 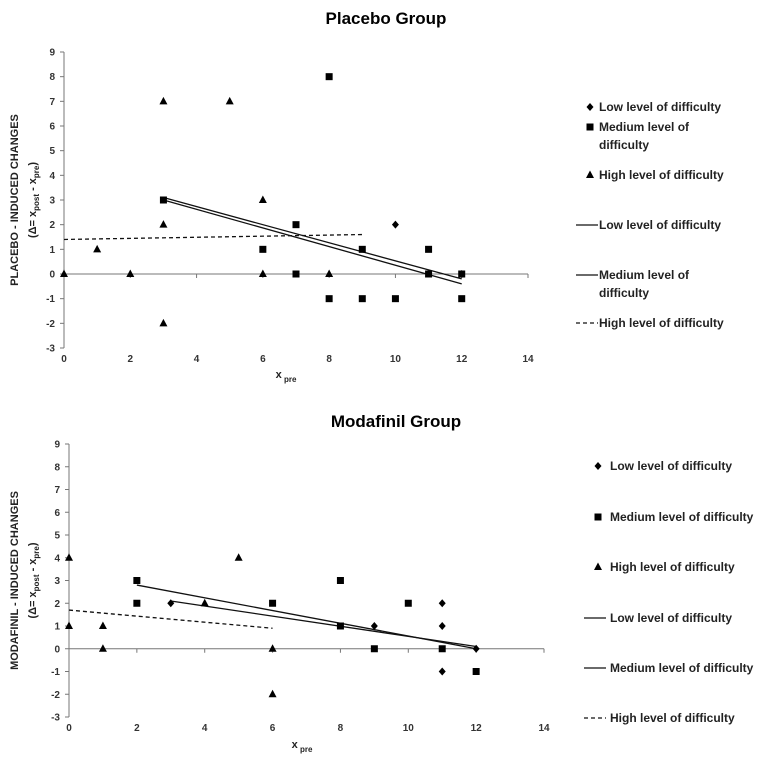 What do you see at coordinates (197, 359) in the screenshot?
I see `x-tick-label: 4` at bounding box center [197, 359].